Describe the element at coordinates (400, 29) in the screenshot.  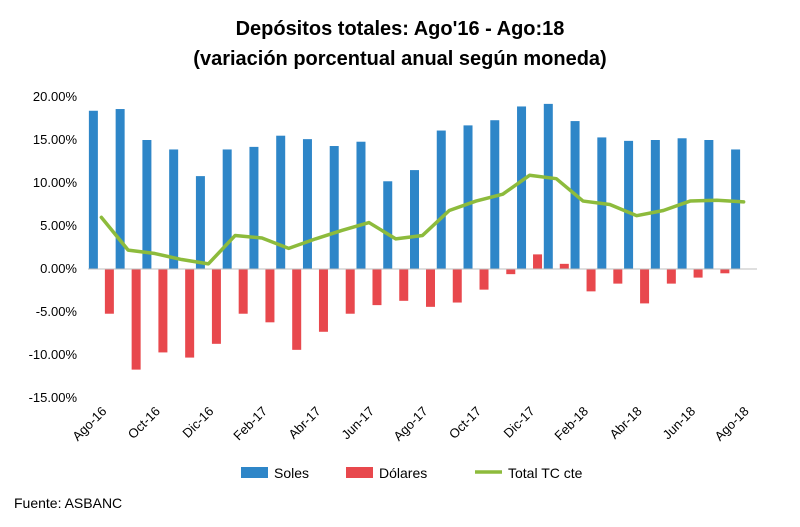
I see `chart-title: Depósitos totales: Ago'16 - Ago:18` at that location.